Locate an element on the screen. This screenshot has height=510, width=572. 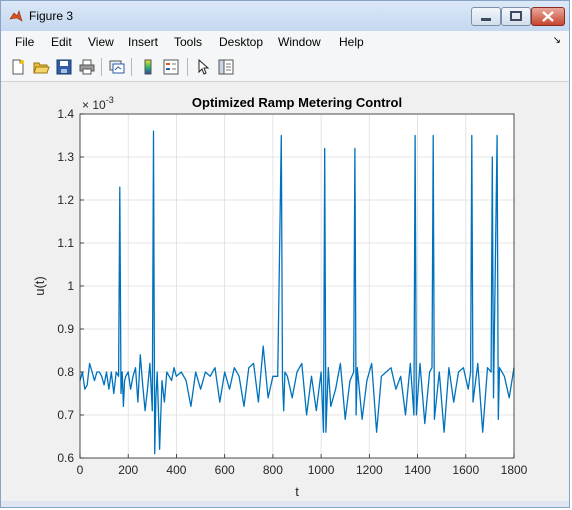
link-plot-icon is located at coordinates (117, 67).